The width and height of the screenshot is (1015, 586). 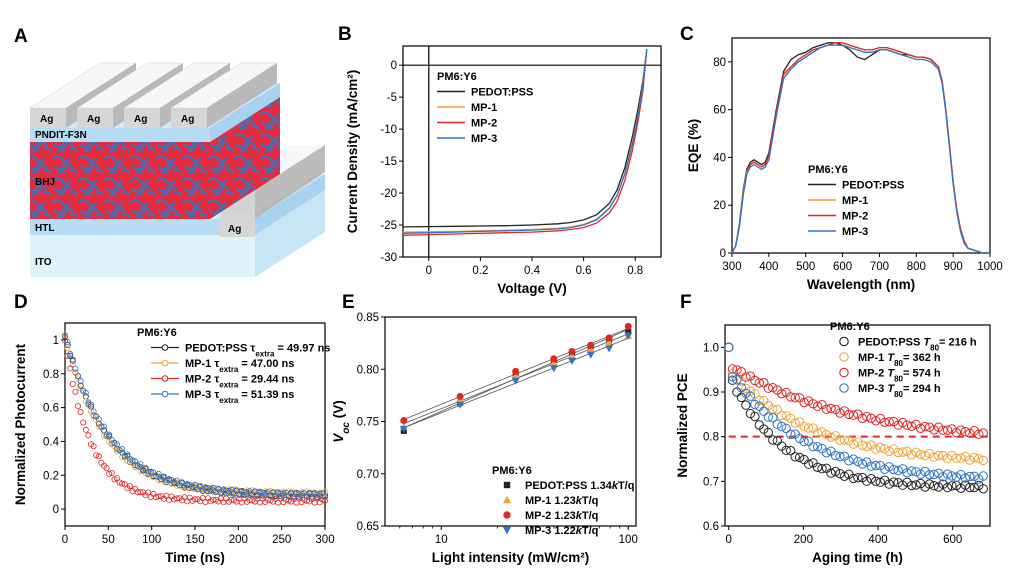 I want to click on y-axis-label: Normalized PCE, so click(x=682, y=425).